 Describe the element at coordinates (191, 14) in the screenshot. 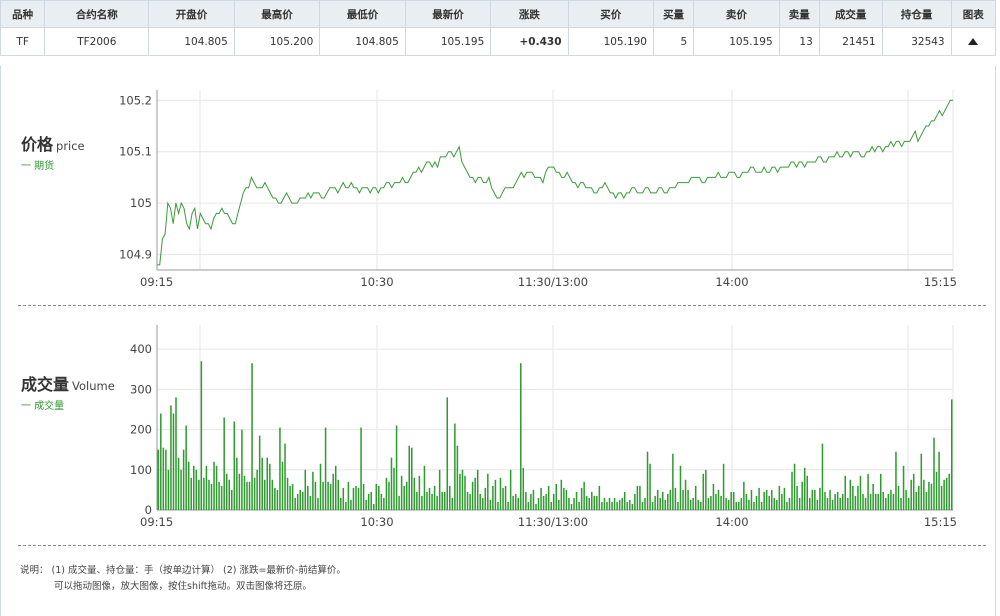

I see `header-open: 开盘价` at that location.